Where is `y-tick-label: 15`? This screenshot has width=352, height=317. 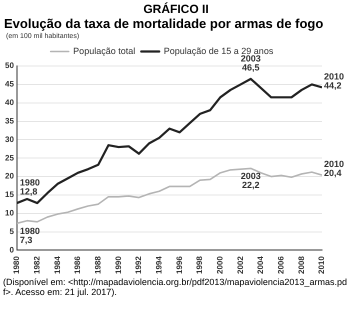
y-tick-label: 15 is located at coordinates (9, 195).